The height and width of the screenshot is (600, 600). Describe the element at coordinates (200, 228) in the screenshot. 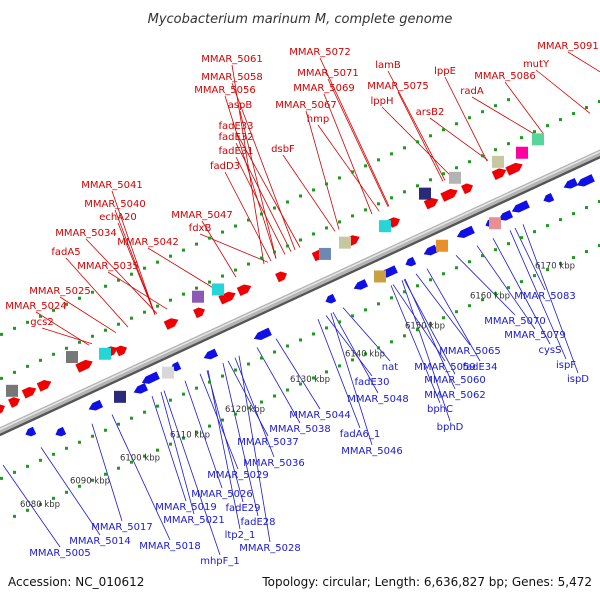

I see `forward-gene-label: fdxB` at that location.